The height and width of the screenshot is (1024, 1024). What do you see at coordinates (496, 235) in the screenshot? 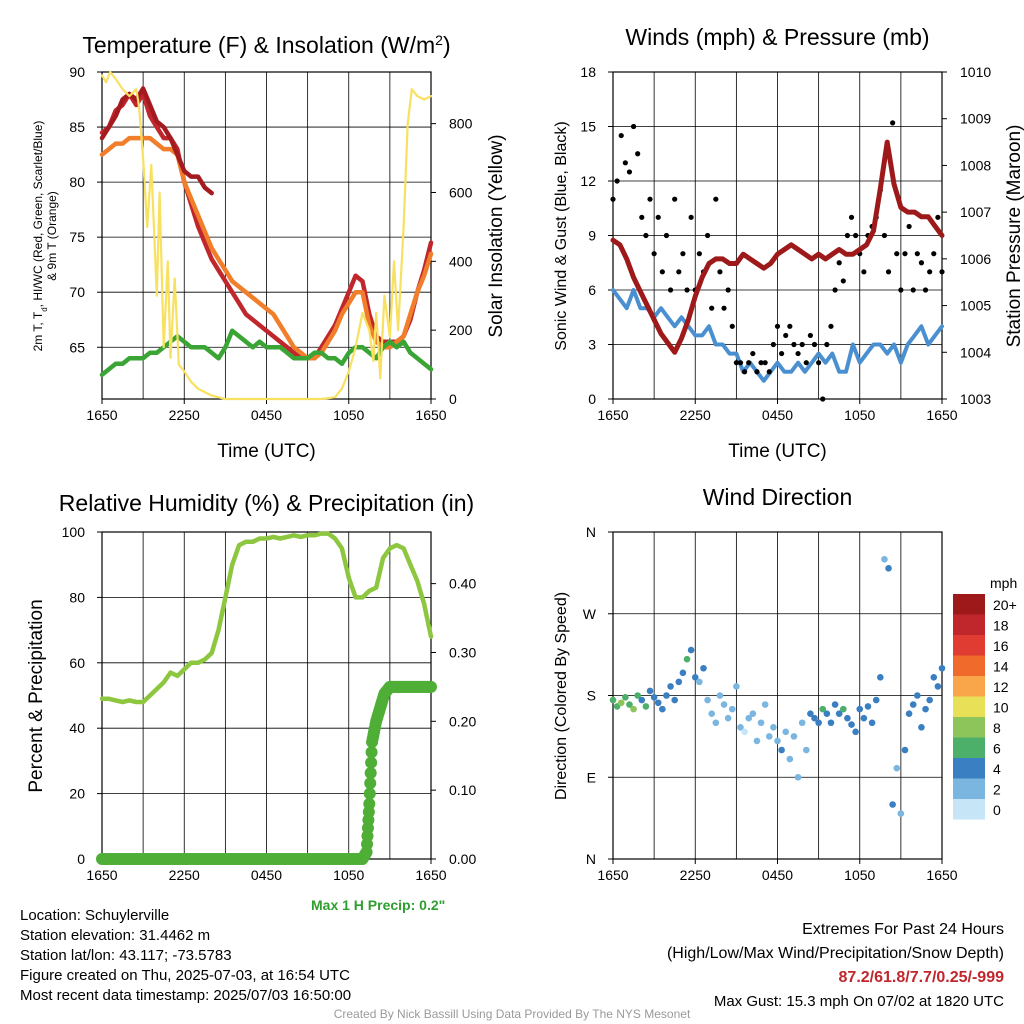
I see `y-right-axis-label: Solar Insolation (Yellow)` at bounding box center [496, 235].